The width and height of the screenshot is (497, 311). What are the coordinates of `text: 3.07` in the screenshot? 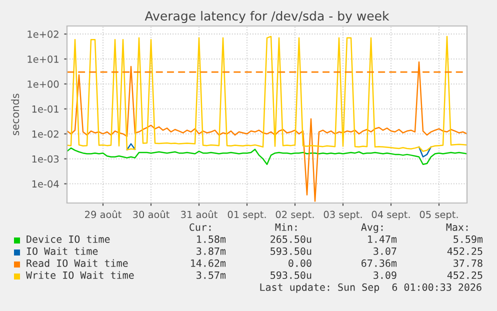 It's located at (385, 251).